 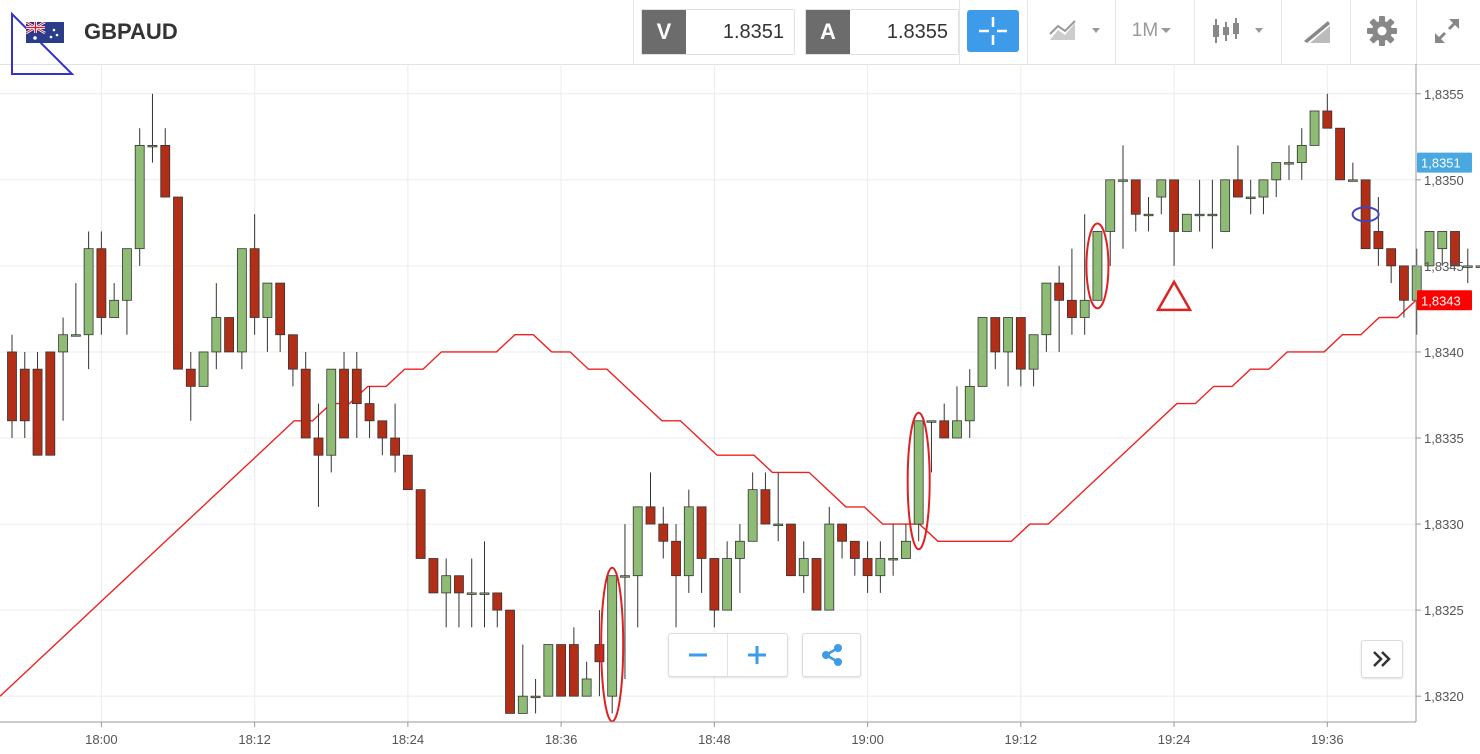 I want to click on share-control, so click(x=831, y=655).